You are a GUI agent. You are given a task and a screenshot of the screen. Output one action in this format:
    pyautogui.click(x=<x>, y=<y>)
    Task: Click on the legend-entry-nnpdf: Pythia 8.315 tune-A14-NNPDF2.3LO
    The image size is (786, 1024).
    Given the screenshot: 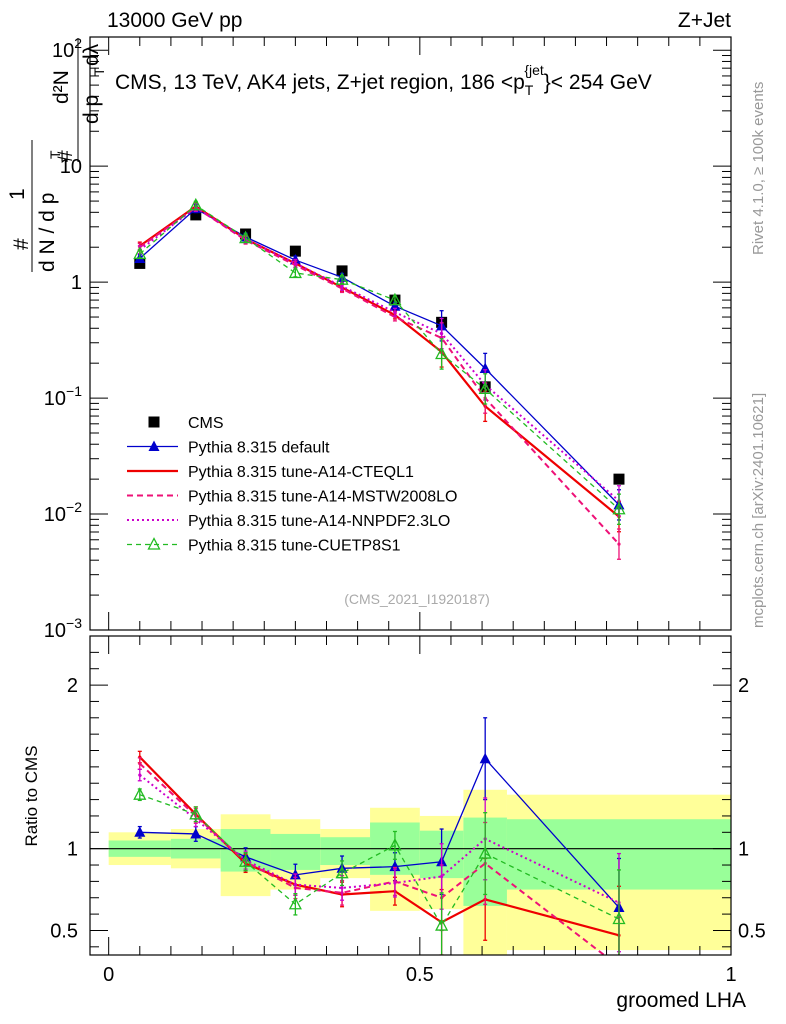 What is the action you would take?
    pyautogui.click(x=288, y=521)
    